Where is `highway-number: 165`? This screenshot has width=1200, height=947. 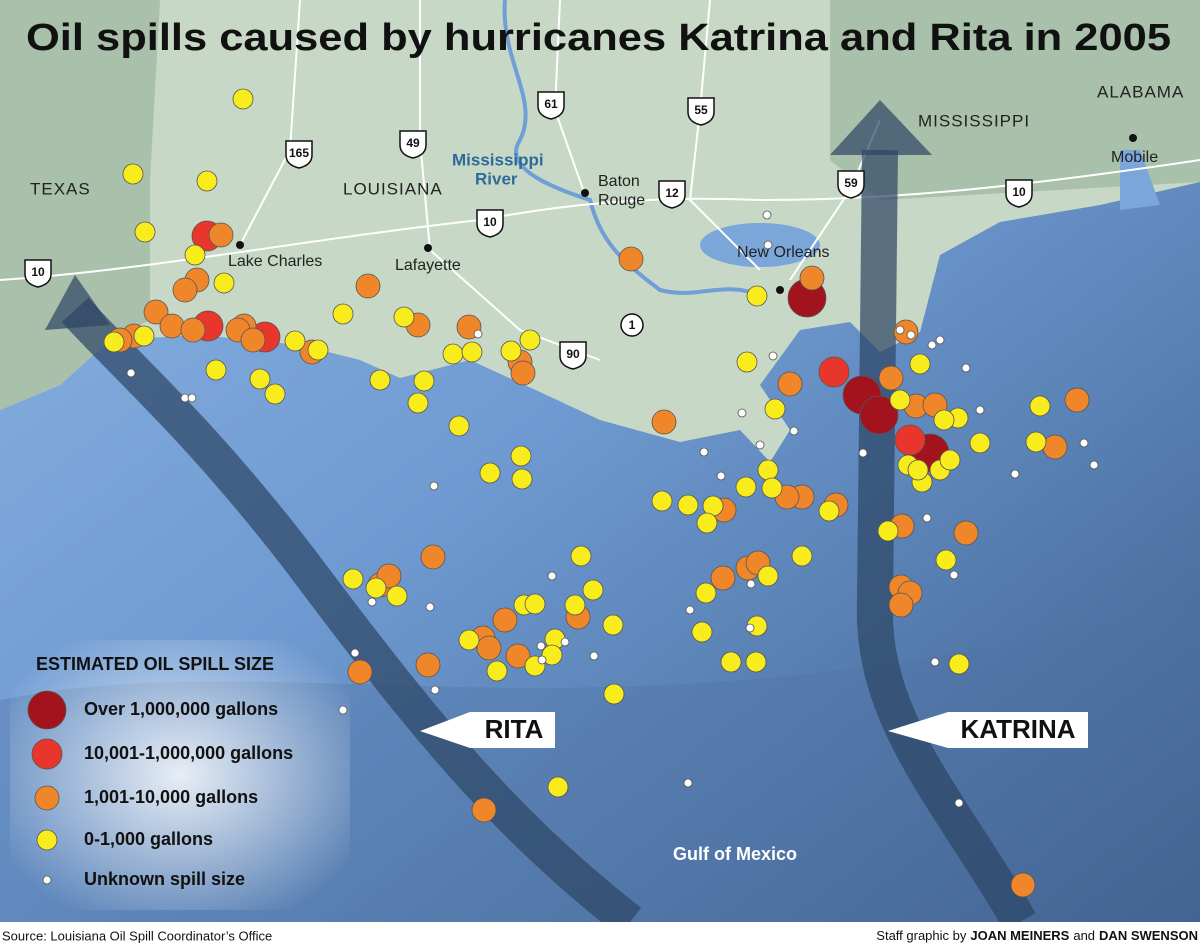 highway-number: 165 is located at coordinates (299, 153).